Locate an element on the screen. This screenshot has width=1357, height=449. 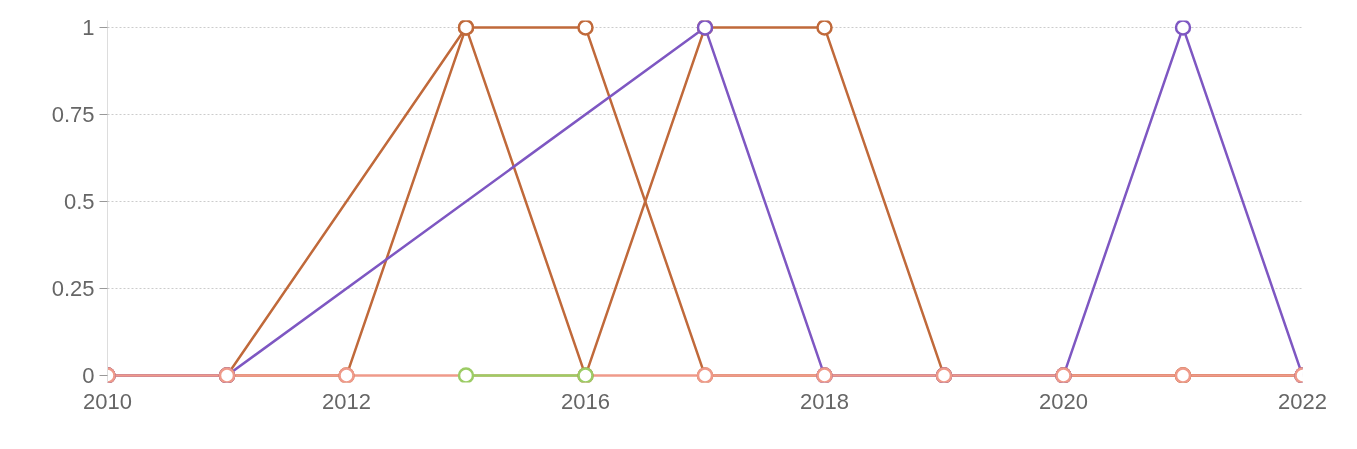
y-tick-label: 1 is located at coordinates (88, 27).